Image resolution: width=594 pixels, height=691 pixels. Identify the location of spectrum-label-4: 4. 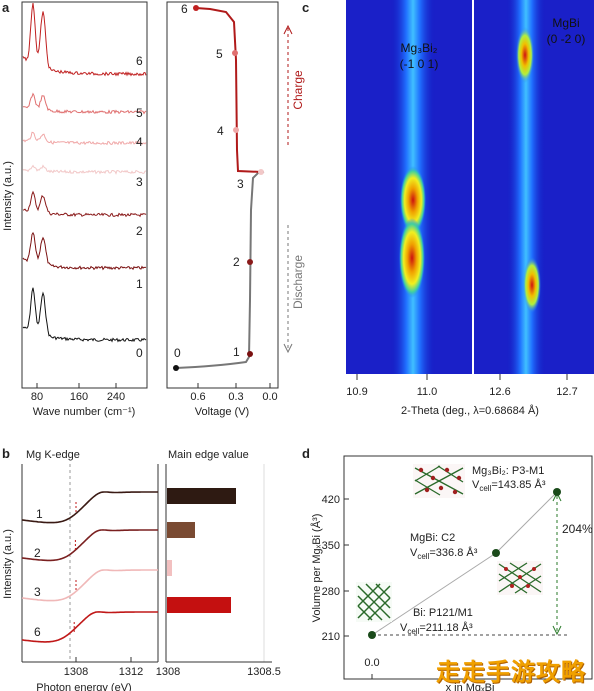
(139, 142).